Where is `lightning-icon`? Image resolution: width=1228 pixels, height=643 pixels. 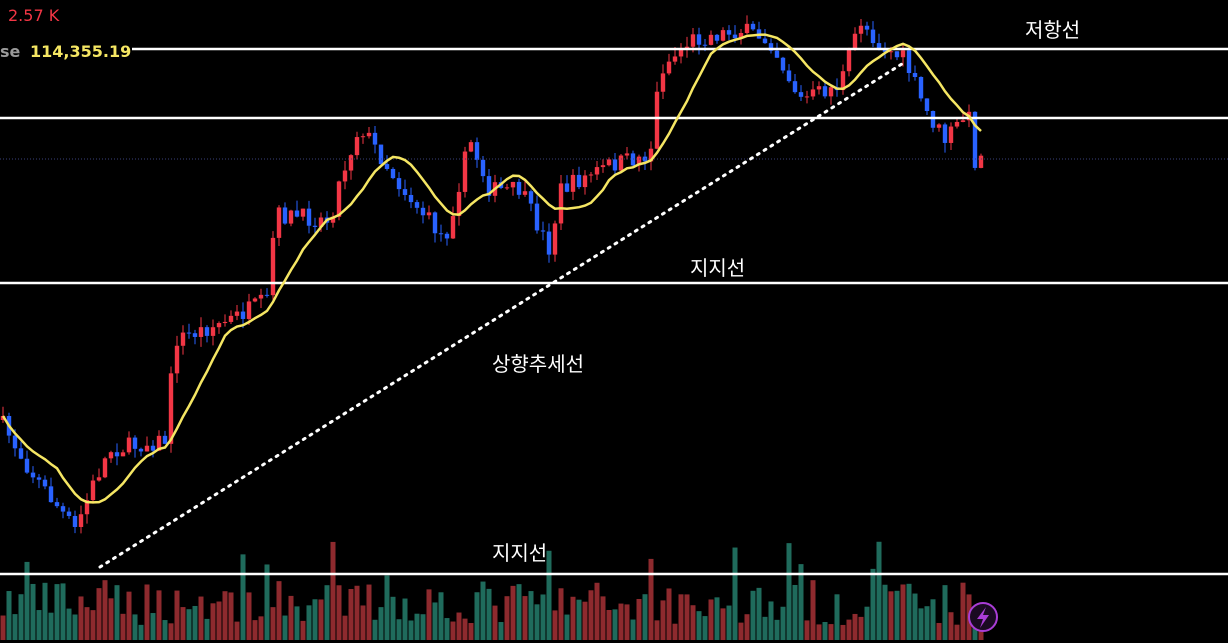 lightning-icon is located at coordinates (983, 617).